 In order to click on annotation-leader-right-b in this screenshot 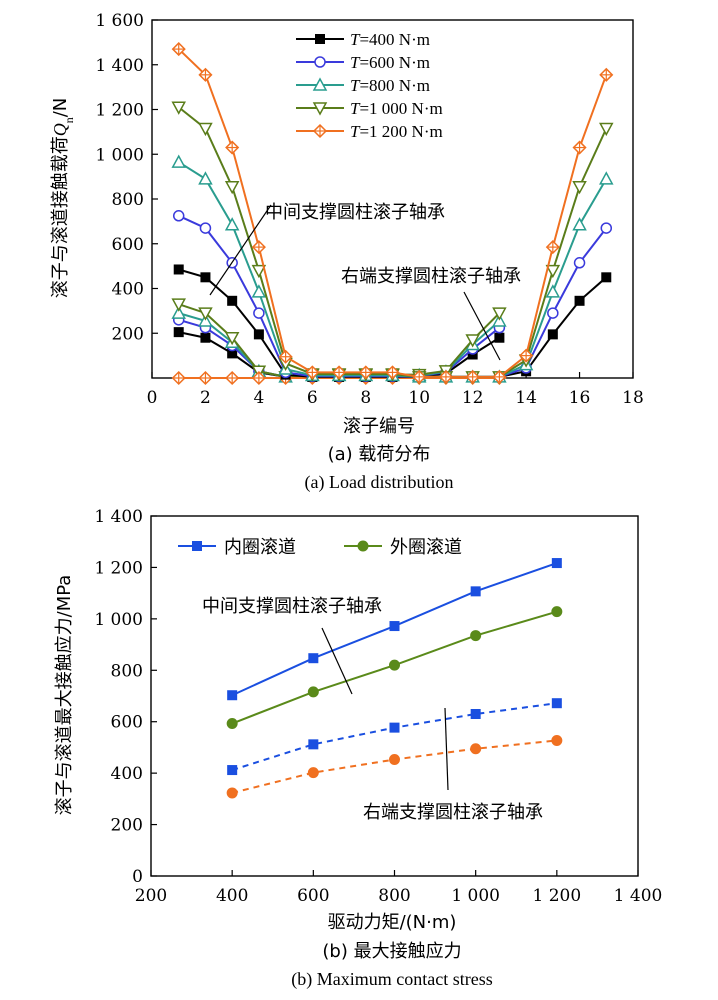, I will do `click(446, 749)`.